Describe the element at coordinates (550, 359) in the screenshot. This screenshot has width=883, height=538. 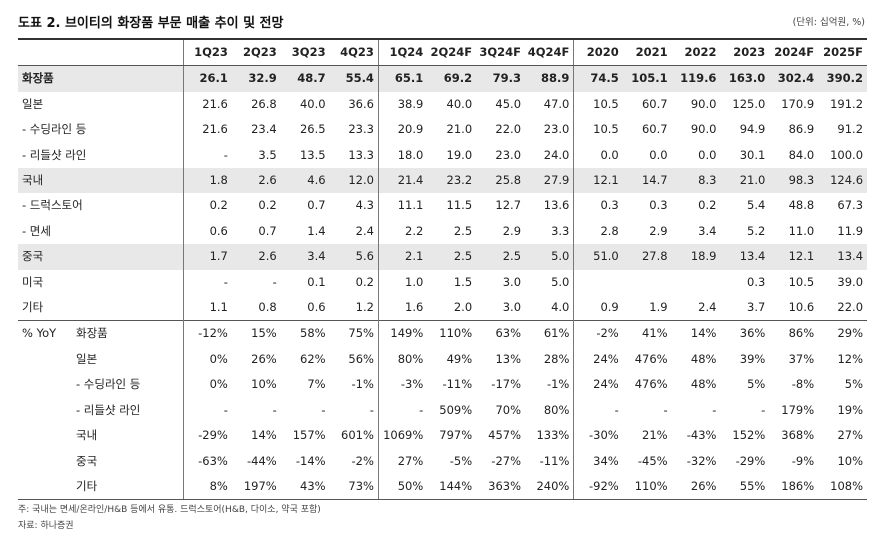
I see `table-cell: 28%` at that location.